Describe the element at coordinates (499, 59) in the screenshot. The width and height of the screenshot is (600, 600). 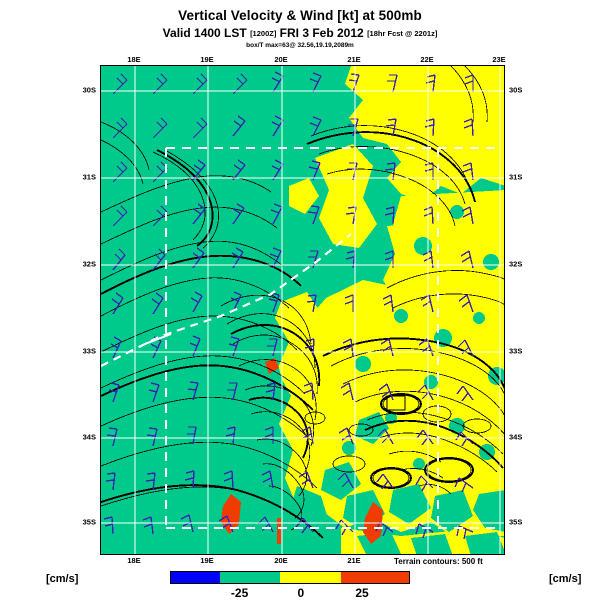
I see `x-tick-top-5: 23E` at that location.